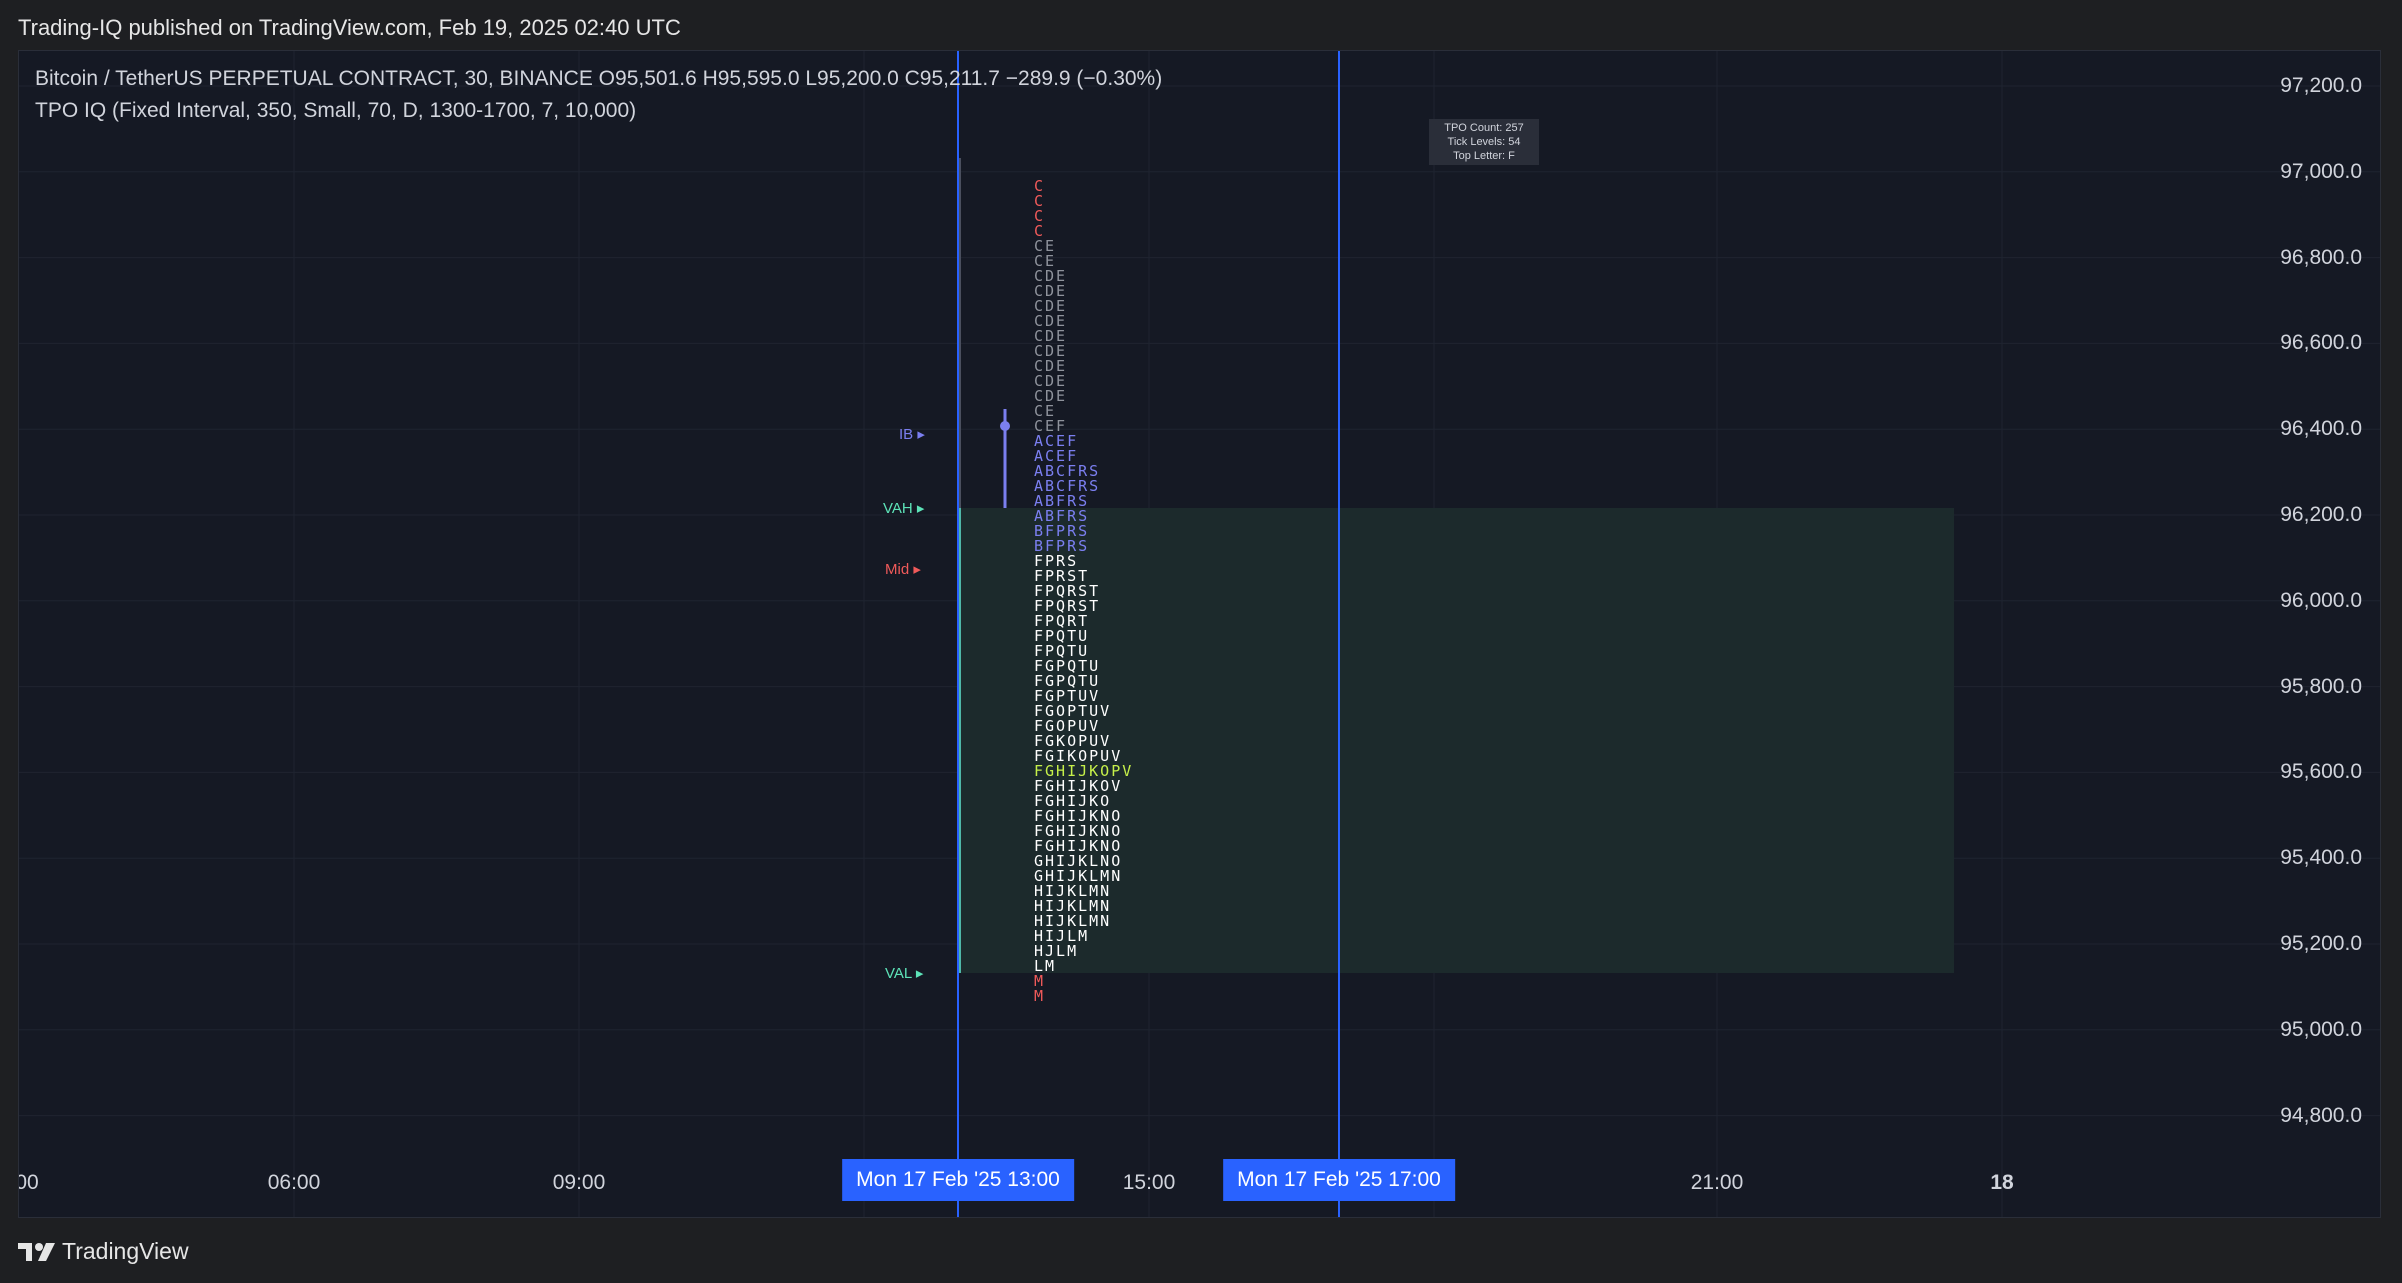  What do you see at coordinates (1484, 128) in the screenshot?
I see `tpo-count: TPO Count: 257` at bounding box center [1484, 128].